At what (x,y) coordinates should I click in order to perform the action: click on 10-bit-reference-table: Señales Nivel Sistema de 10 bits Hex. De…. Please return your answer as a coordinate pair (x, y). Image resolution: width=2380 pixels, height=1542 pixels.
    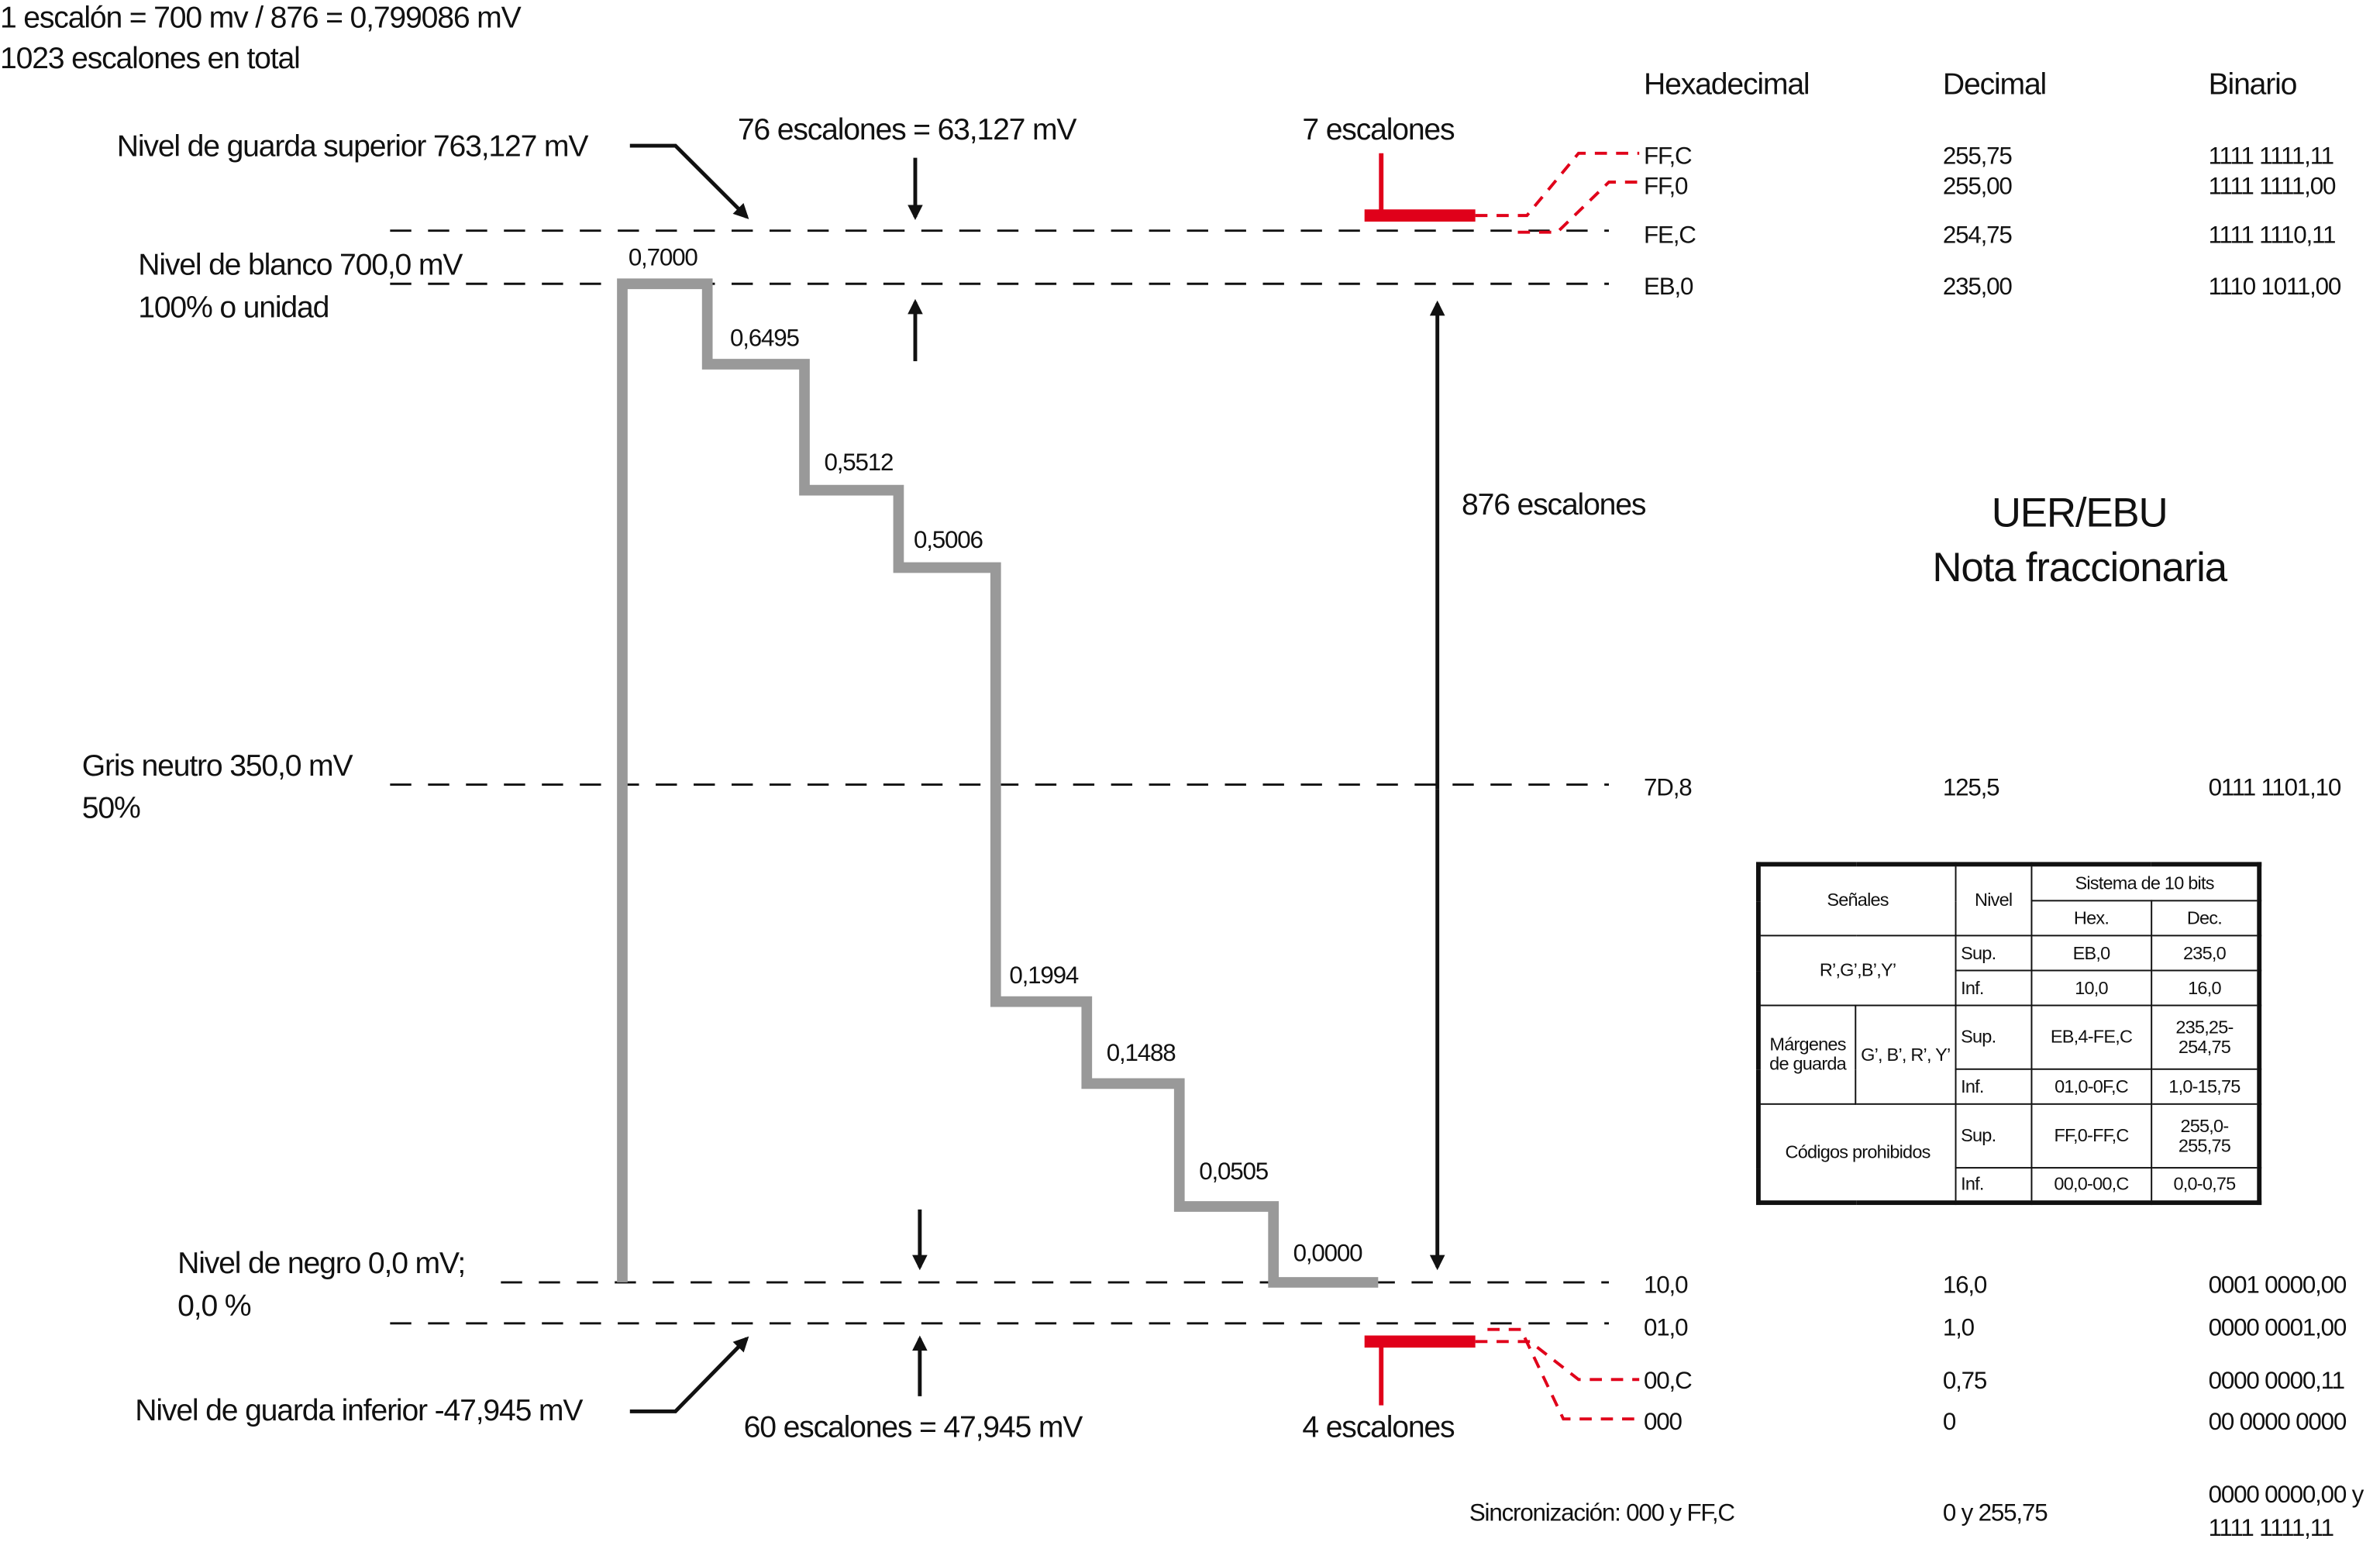
    Looking at the image, I should click on (2008, 1034).